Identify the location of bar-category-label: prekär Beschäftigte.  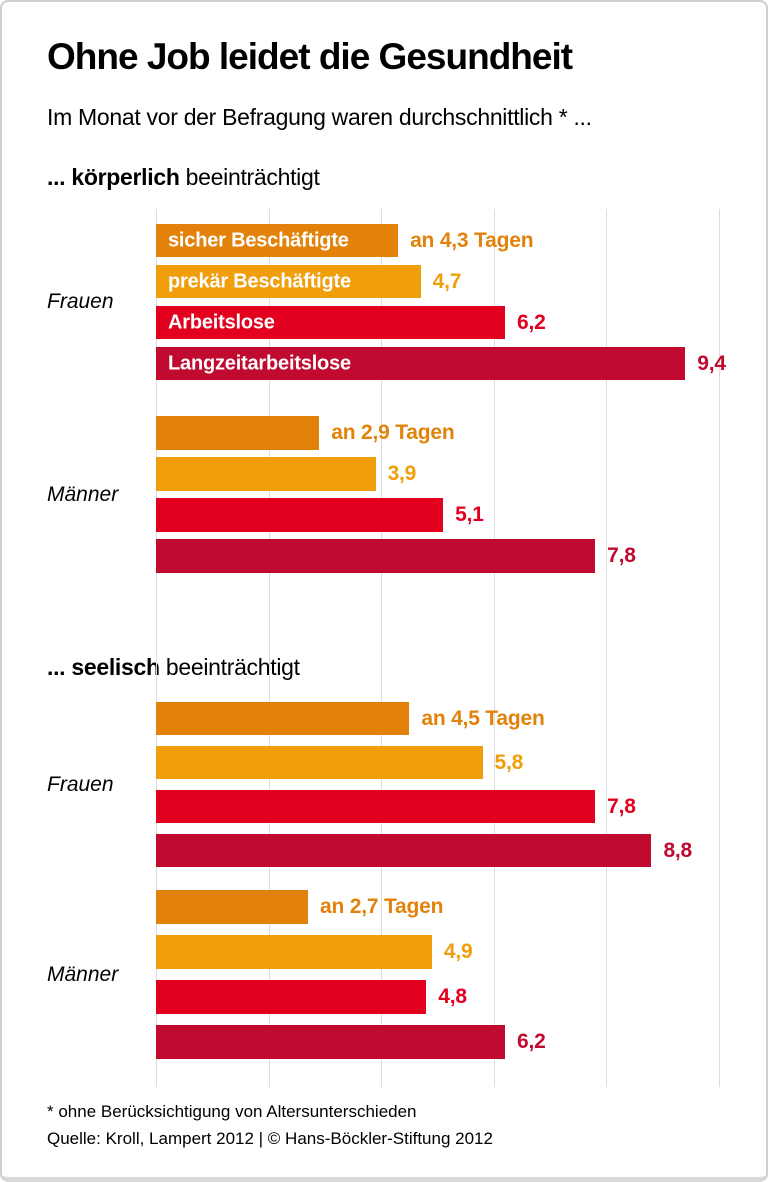
(259, 281).